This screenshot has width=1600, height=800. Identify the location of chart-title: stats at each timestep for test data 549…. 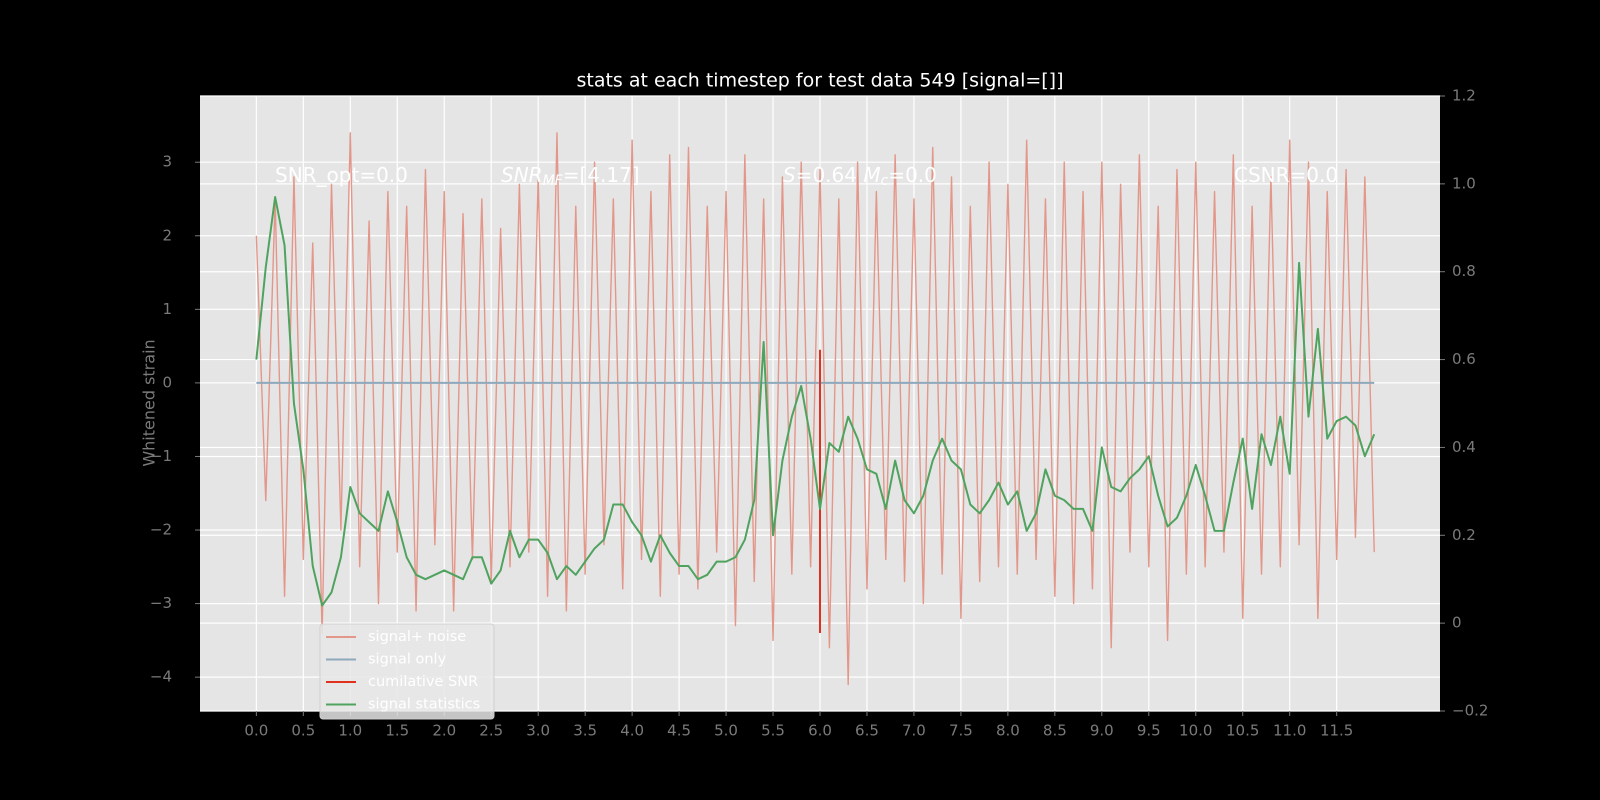
(819, 81).